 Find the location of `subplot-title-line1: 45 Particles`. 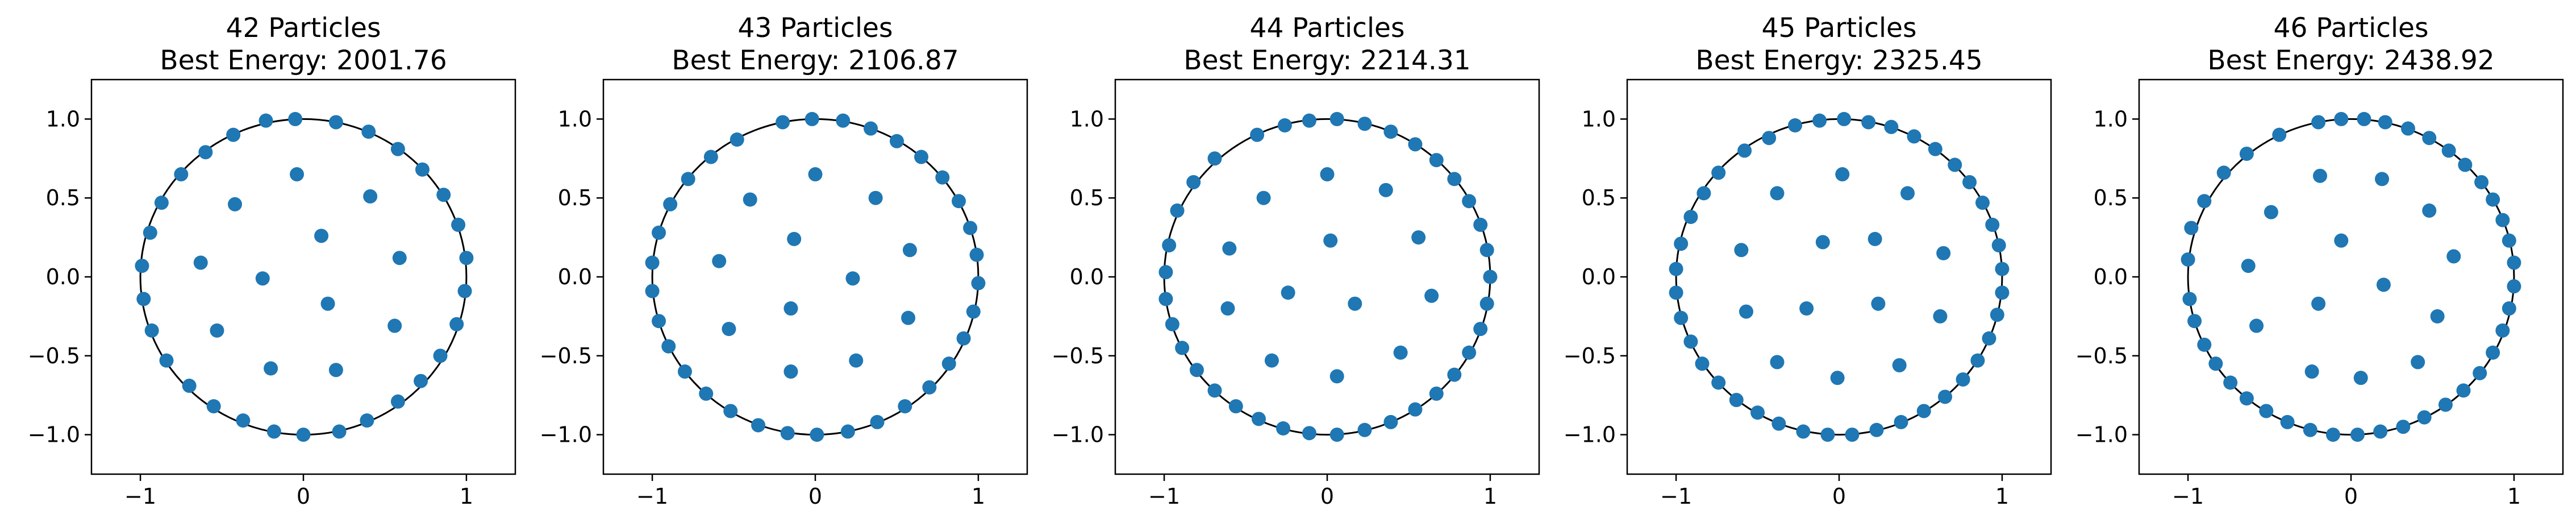

subplot-title-line1: 45 Particles is located at coordinates (1839, 28).